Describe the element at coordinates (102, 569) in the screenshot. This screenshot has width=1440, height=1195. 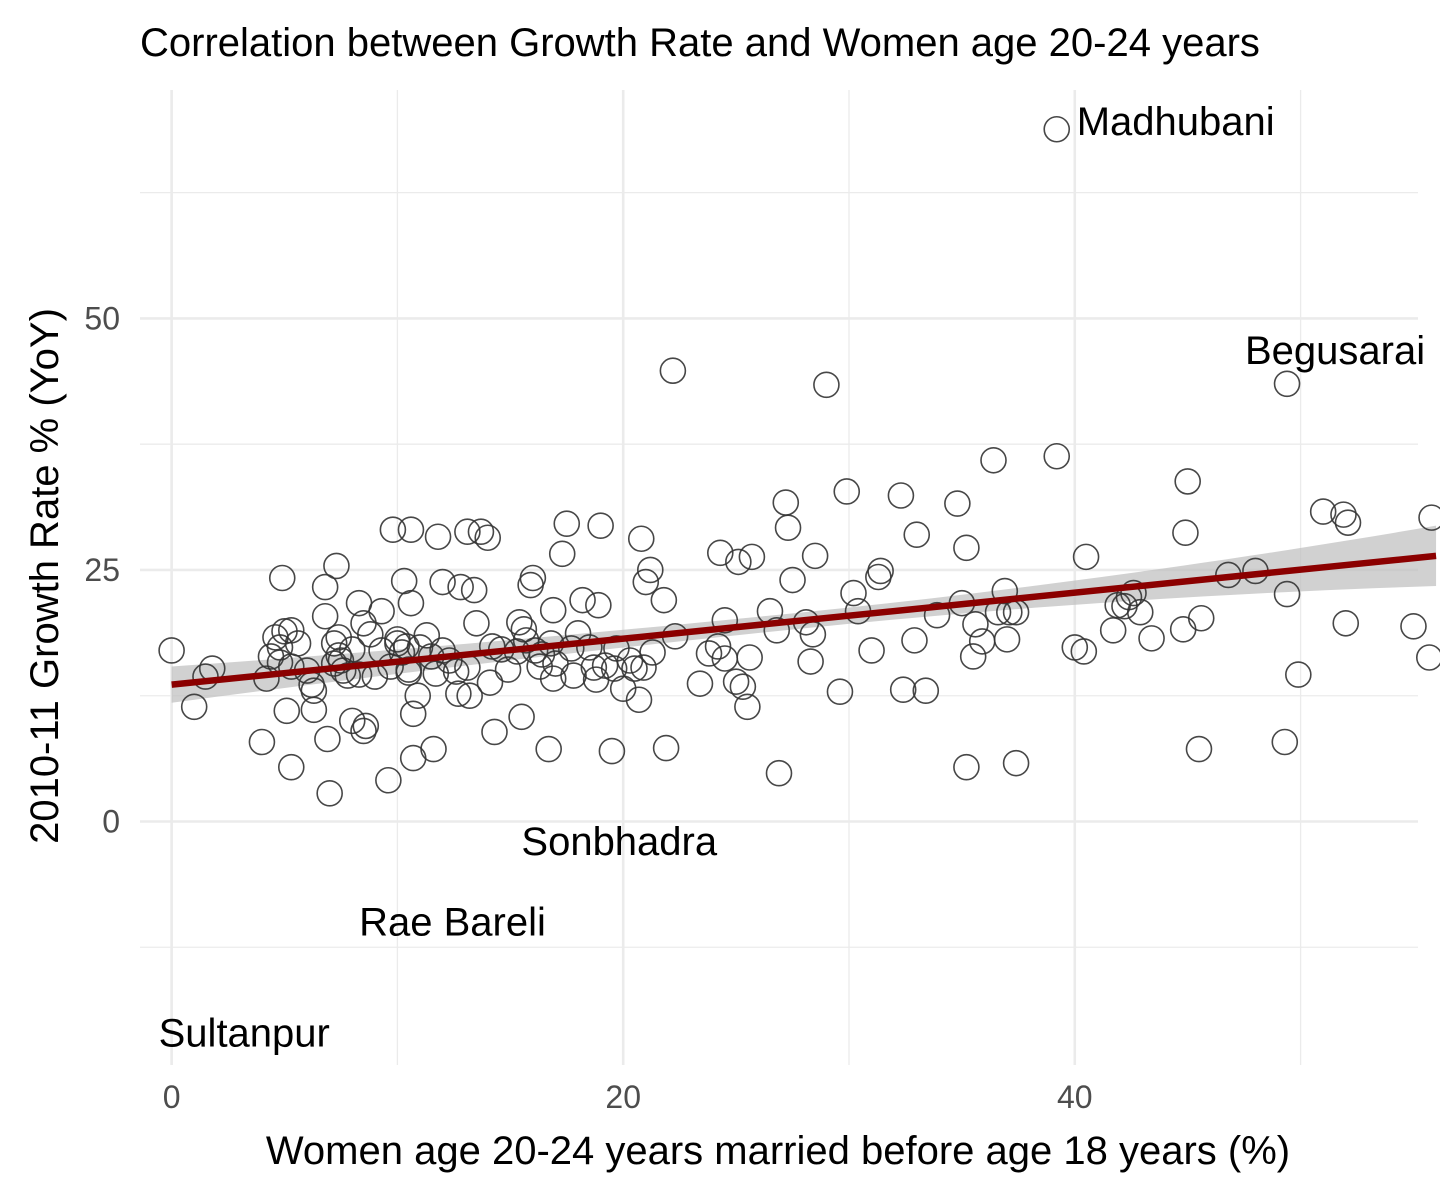
I see `y-axis-ticks: 0 25 50` at that location.